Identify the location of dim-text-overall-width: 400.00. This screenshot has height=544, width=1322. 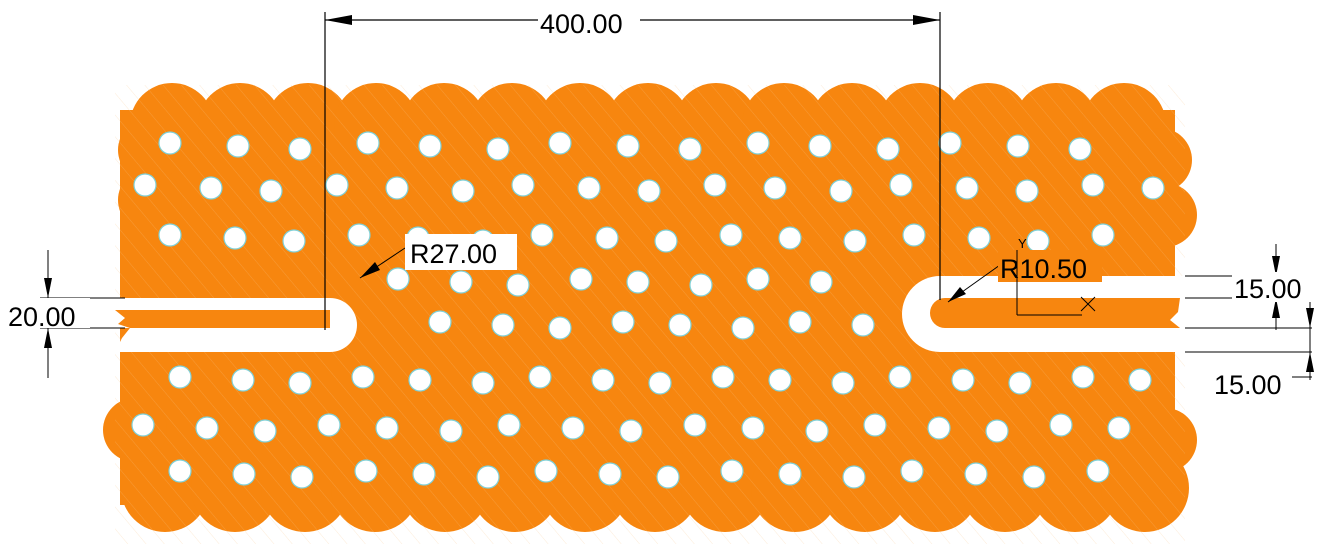
(581, 24).